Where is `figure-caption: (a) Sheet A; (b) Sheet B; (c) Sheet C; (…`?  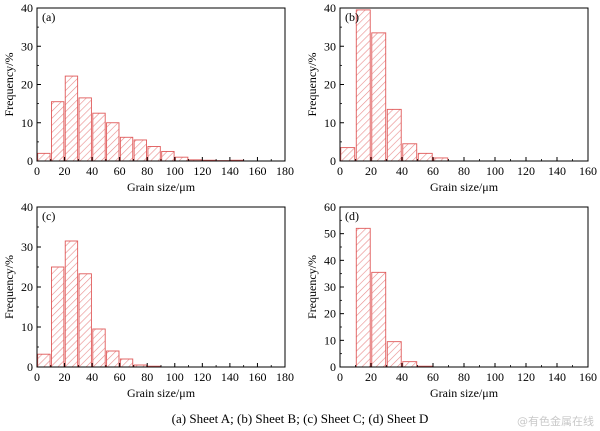 figure-caption: (a) Sheet A; (b) Sheet B; (c) Sheet C; (… is located at coordinates (300, 418).